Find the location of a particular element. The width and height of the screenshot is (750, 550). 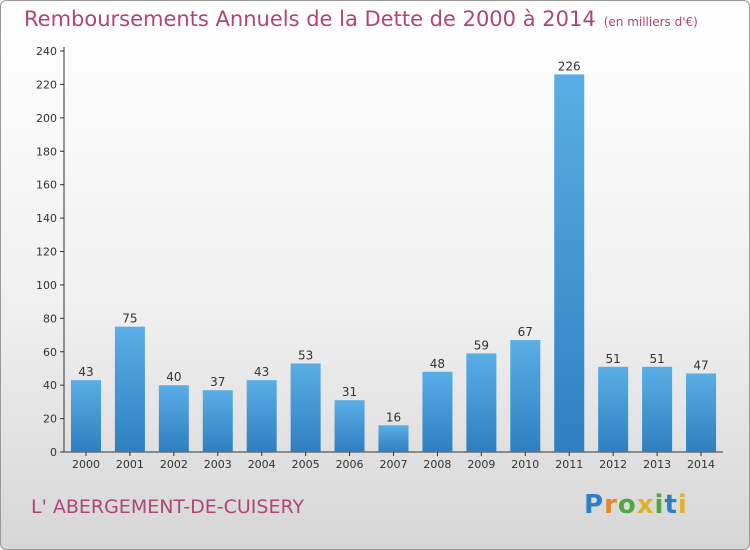

bar-2005 is located at coordinates (305, 407).